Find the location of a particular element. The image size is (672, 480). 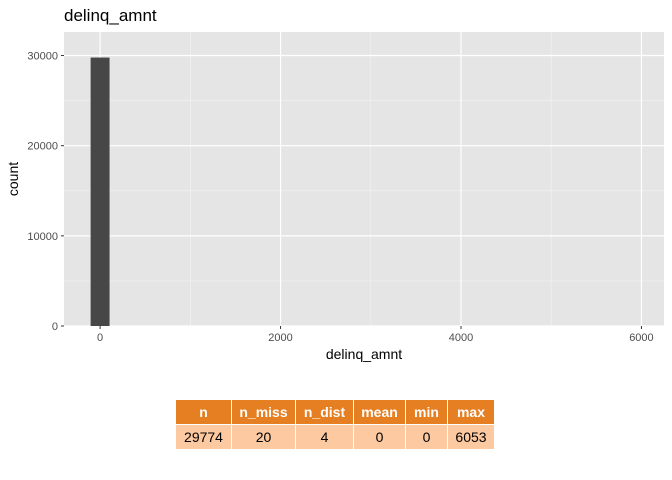

histogram-bar is located at coordinates (100, 191).